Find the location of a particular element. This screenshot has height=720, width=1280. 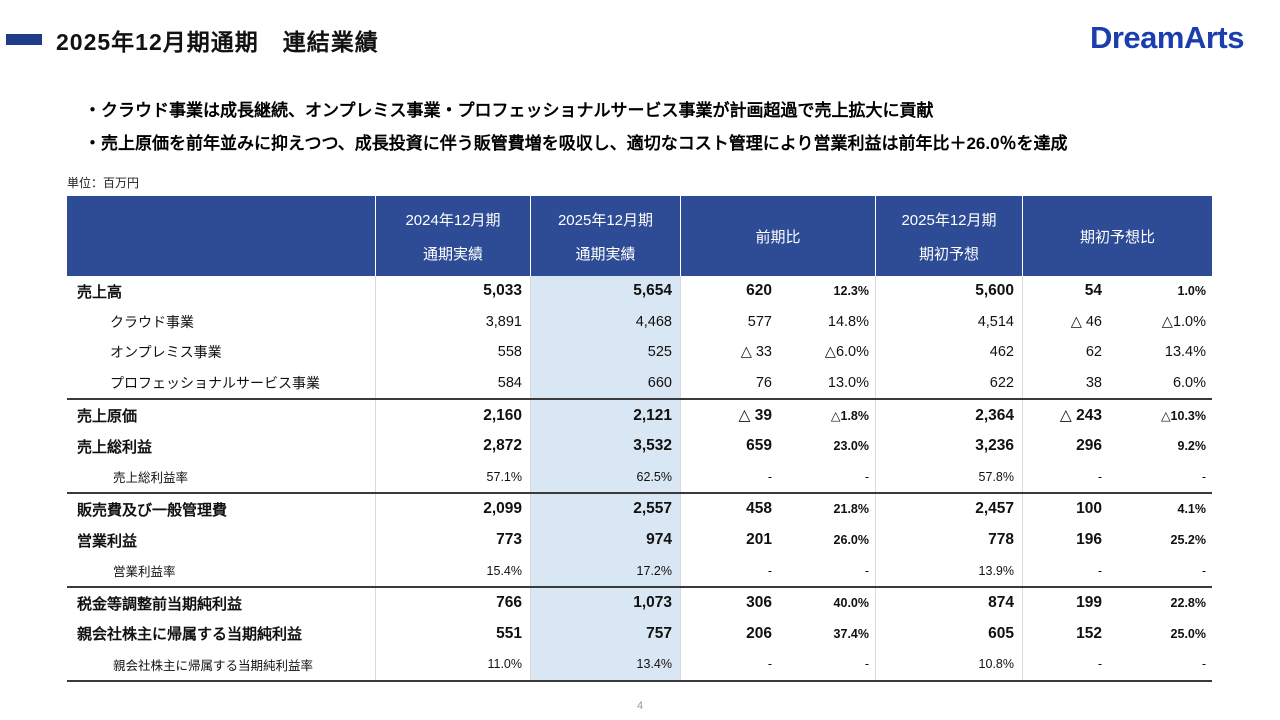

yoy-diff-cell: △ 33 is located at coordinates (735, 352).